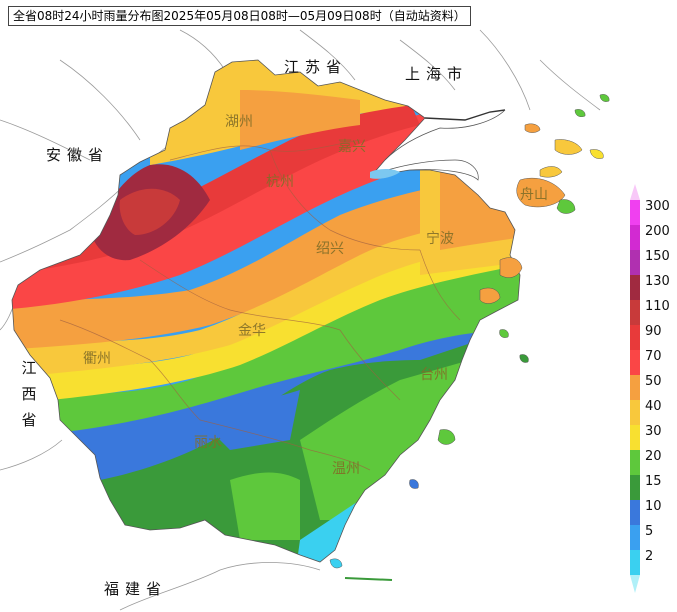 This screenshot has height=612, width=677. Describe the element at coordinates (440, 239) in the screenshot. I see `city-label-ningbo: 宁波` at that location.